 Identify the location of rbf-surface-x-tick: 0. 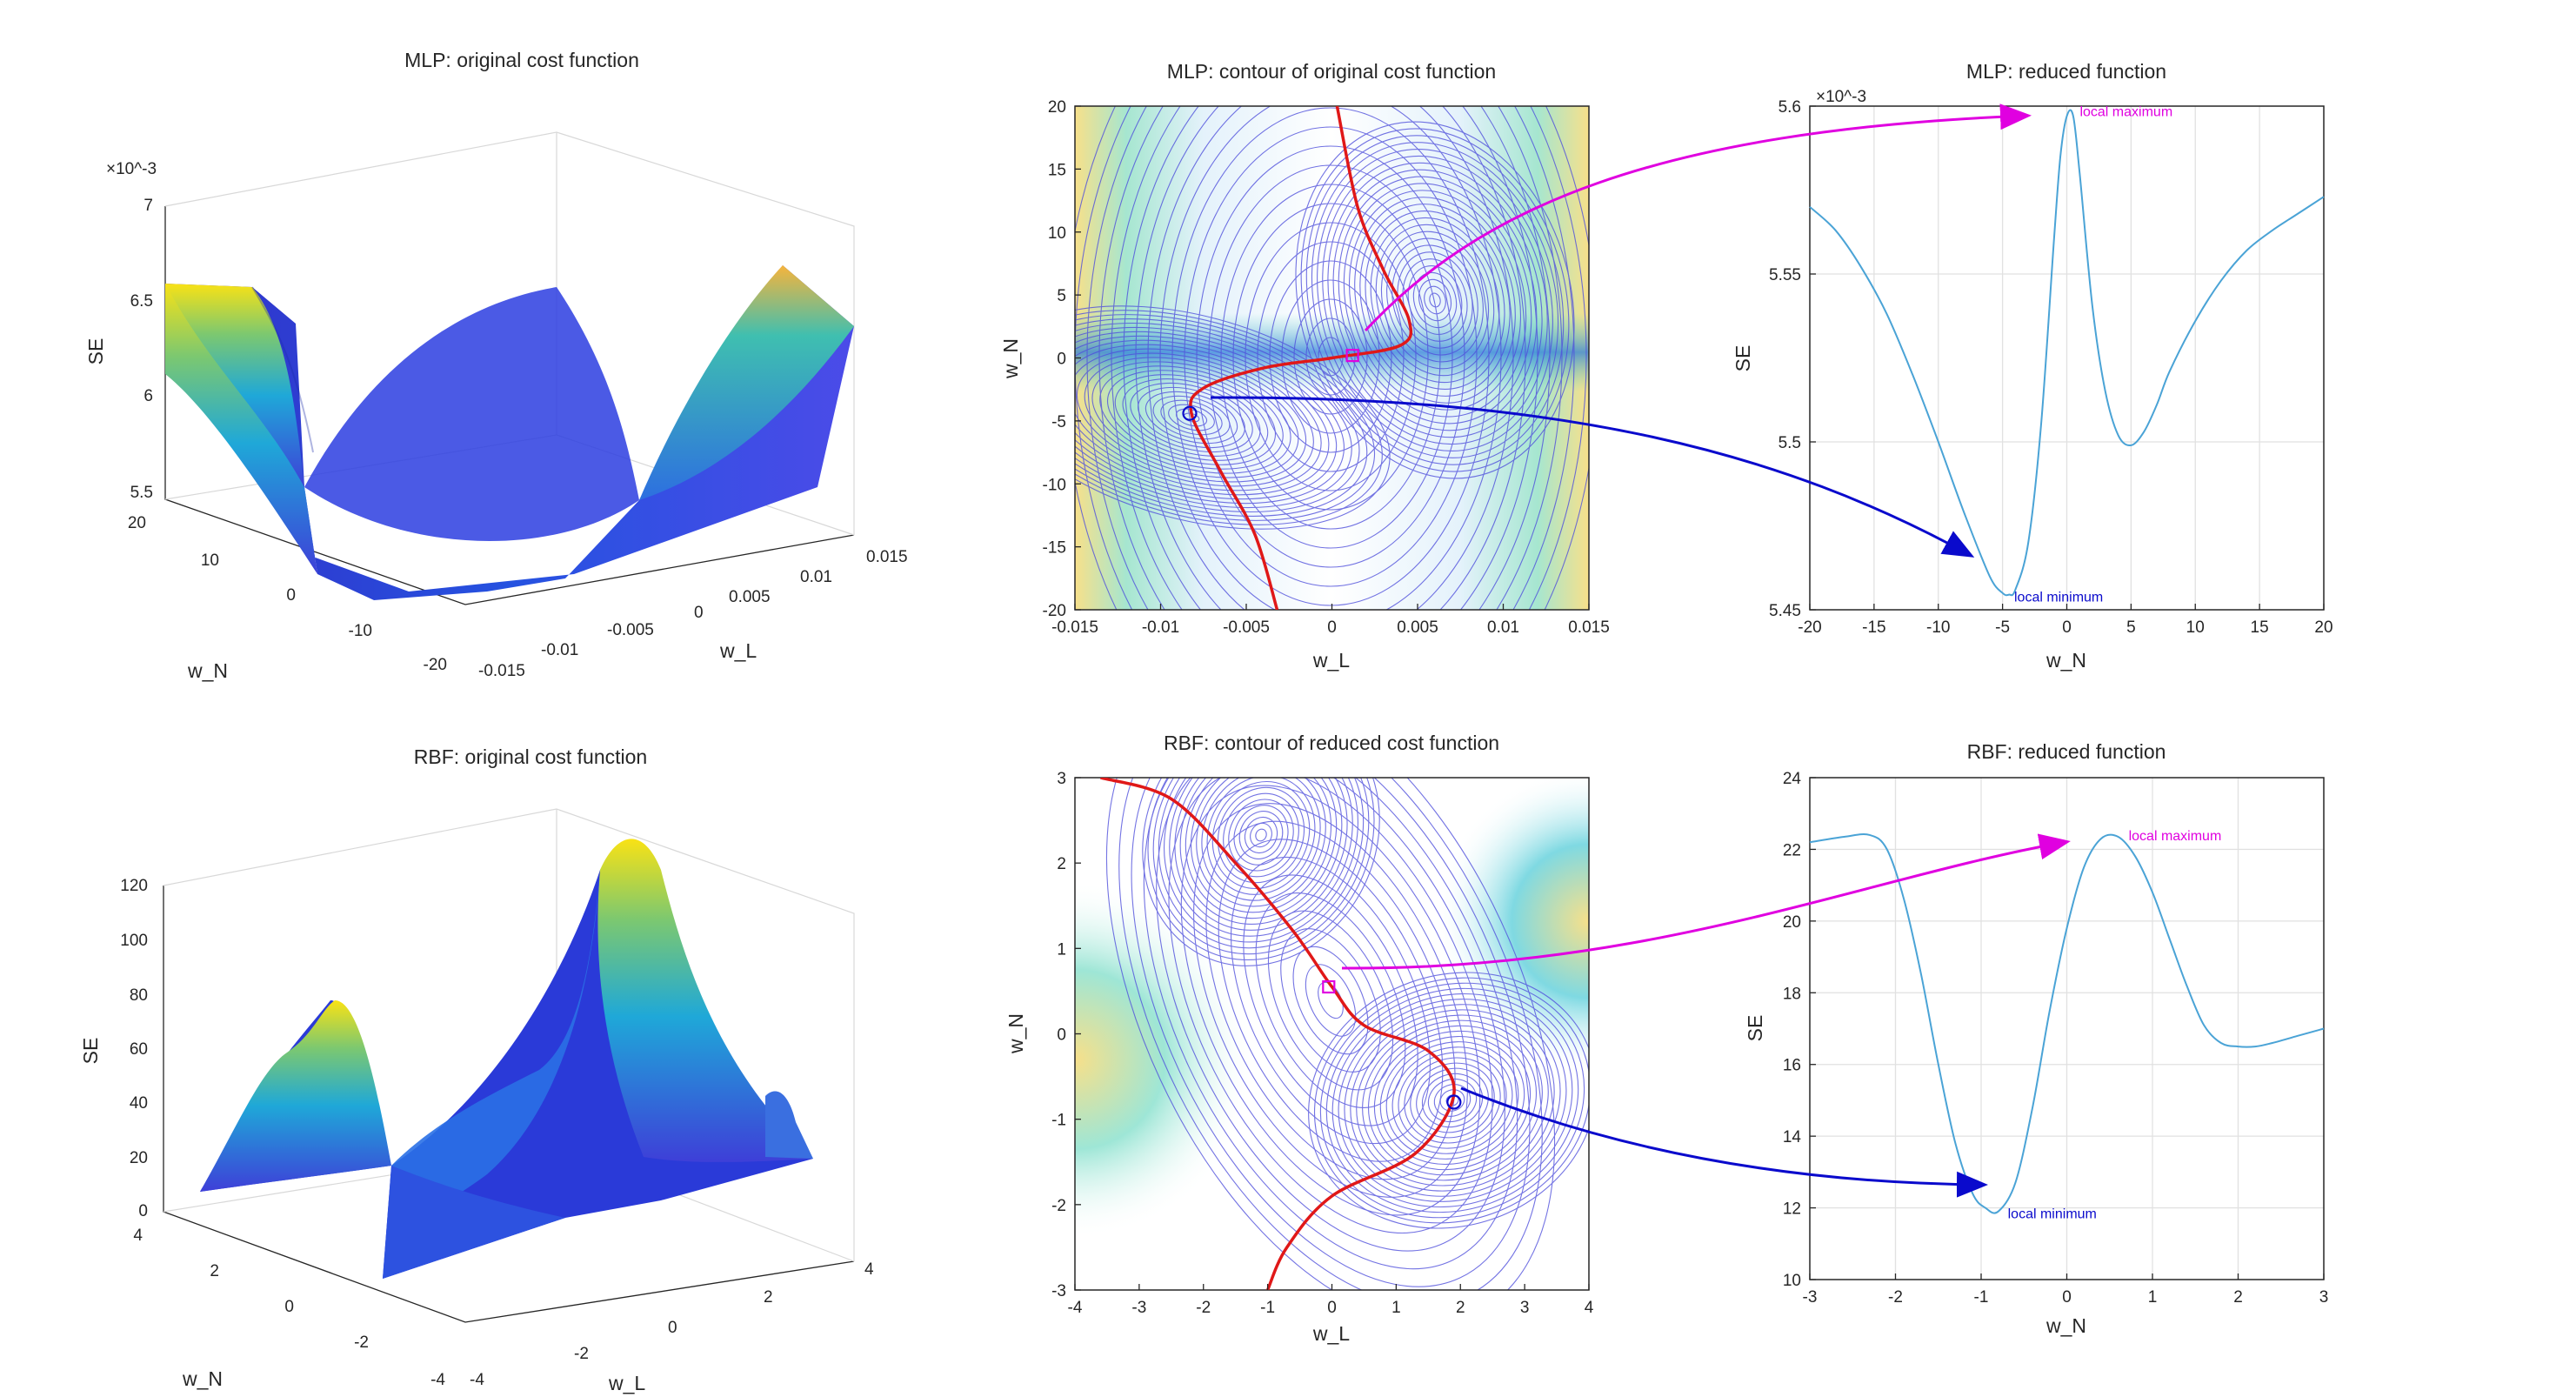
(672, 1328).